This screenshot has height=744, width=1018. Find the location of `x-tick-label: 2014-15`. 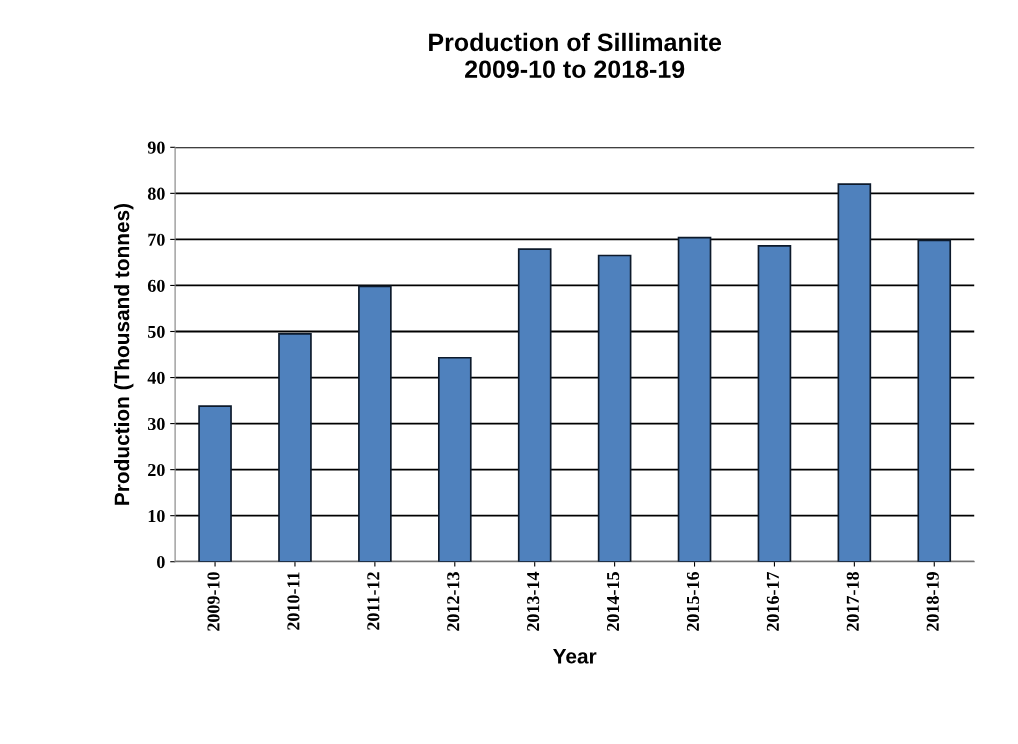

x-tick-label: 2014-15 is located at coordinates (613, 601).